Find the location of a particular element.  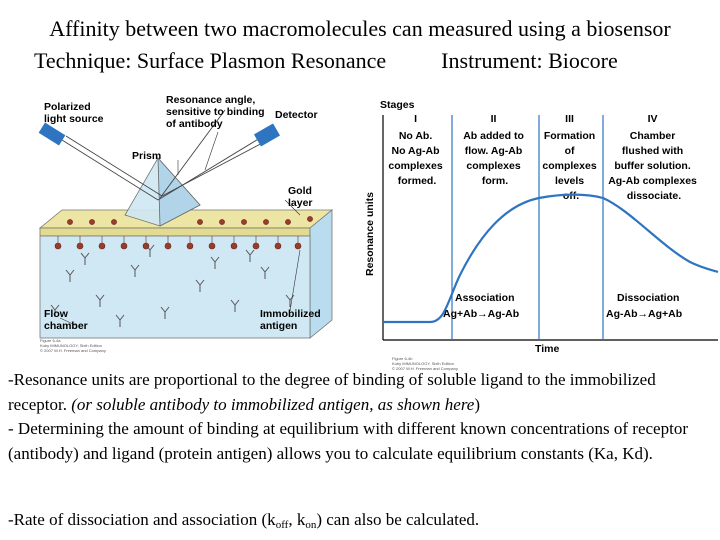

stage-3: III Formation of complexes levels off. is located at coordinates (570, 157).